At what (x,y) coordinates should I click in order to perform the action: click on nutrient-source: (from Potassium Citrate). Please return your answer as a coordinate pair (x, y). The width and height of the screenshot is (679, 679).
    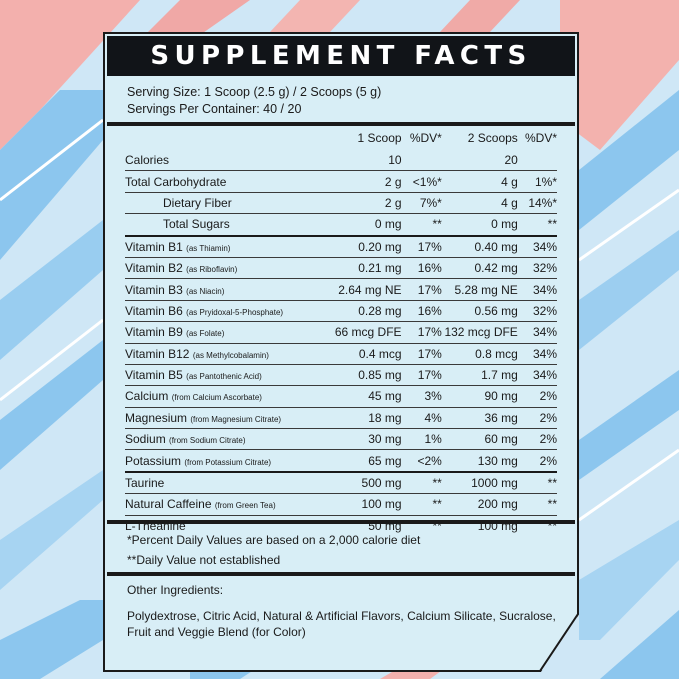
    Looking at the image, I should click on (228, 462).